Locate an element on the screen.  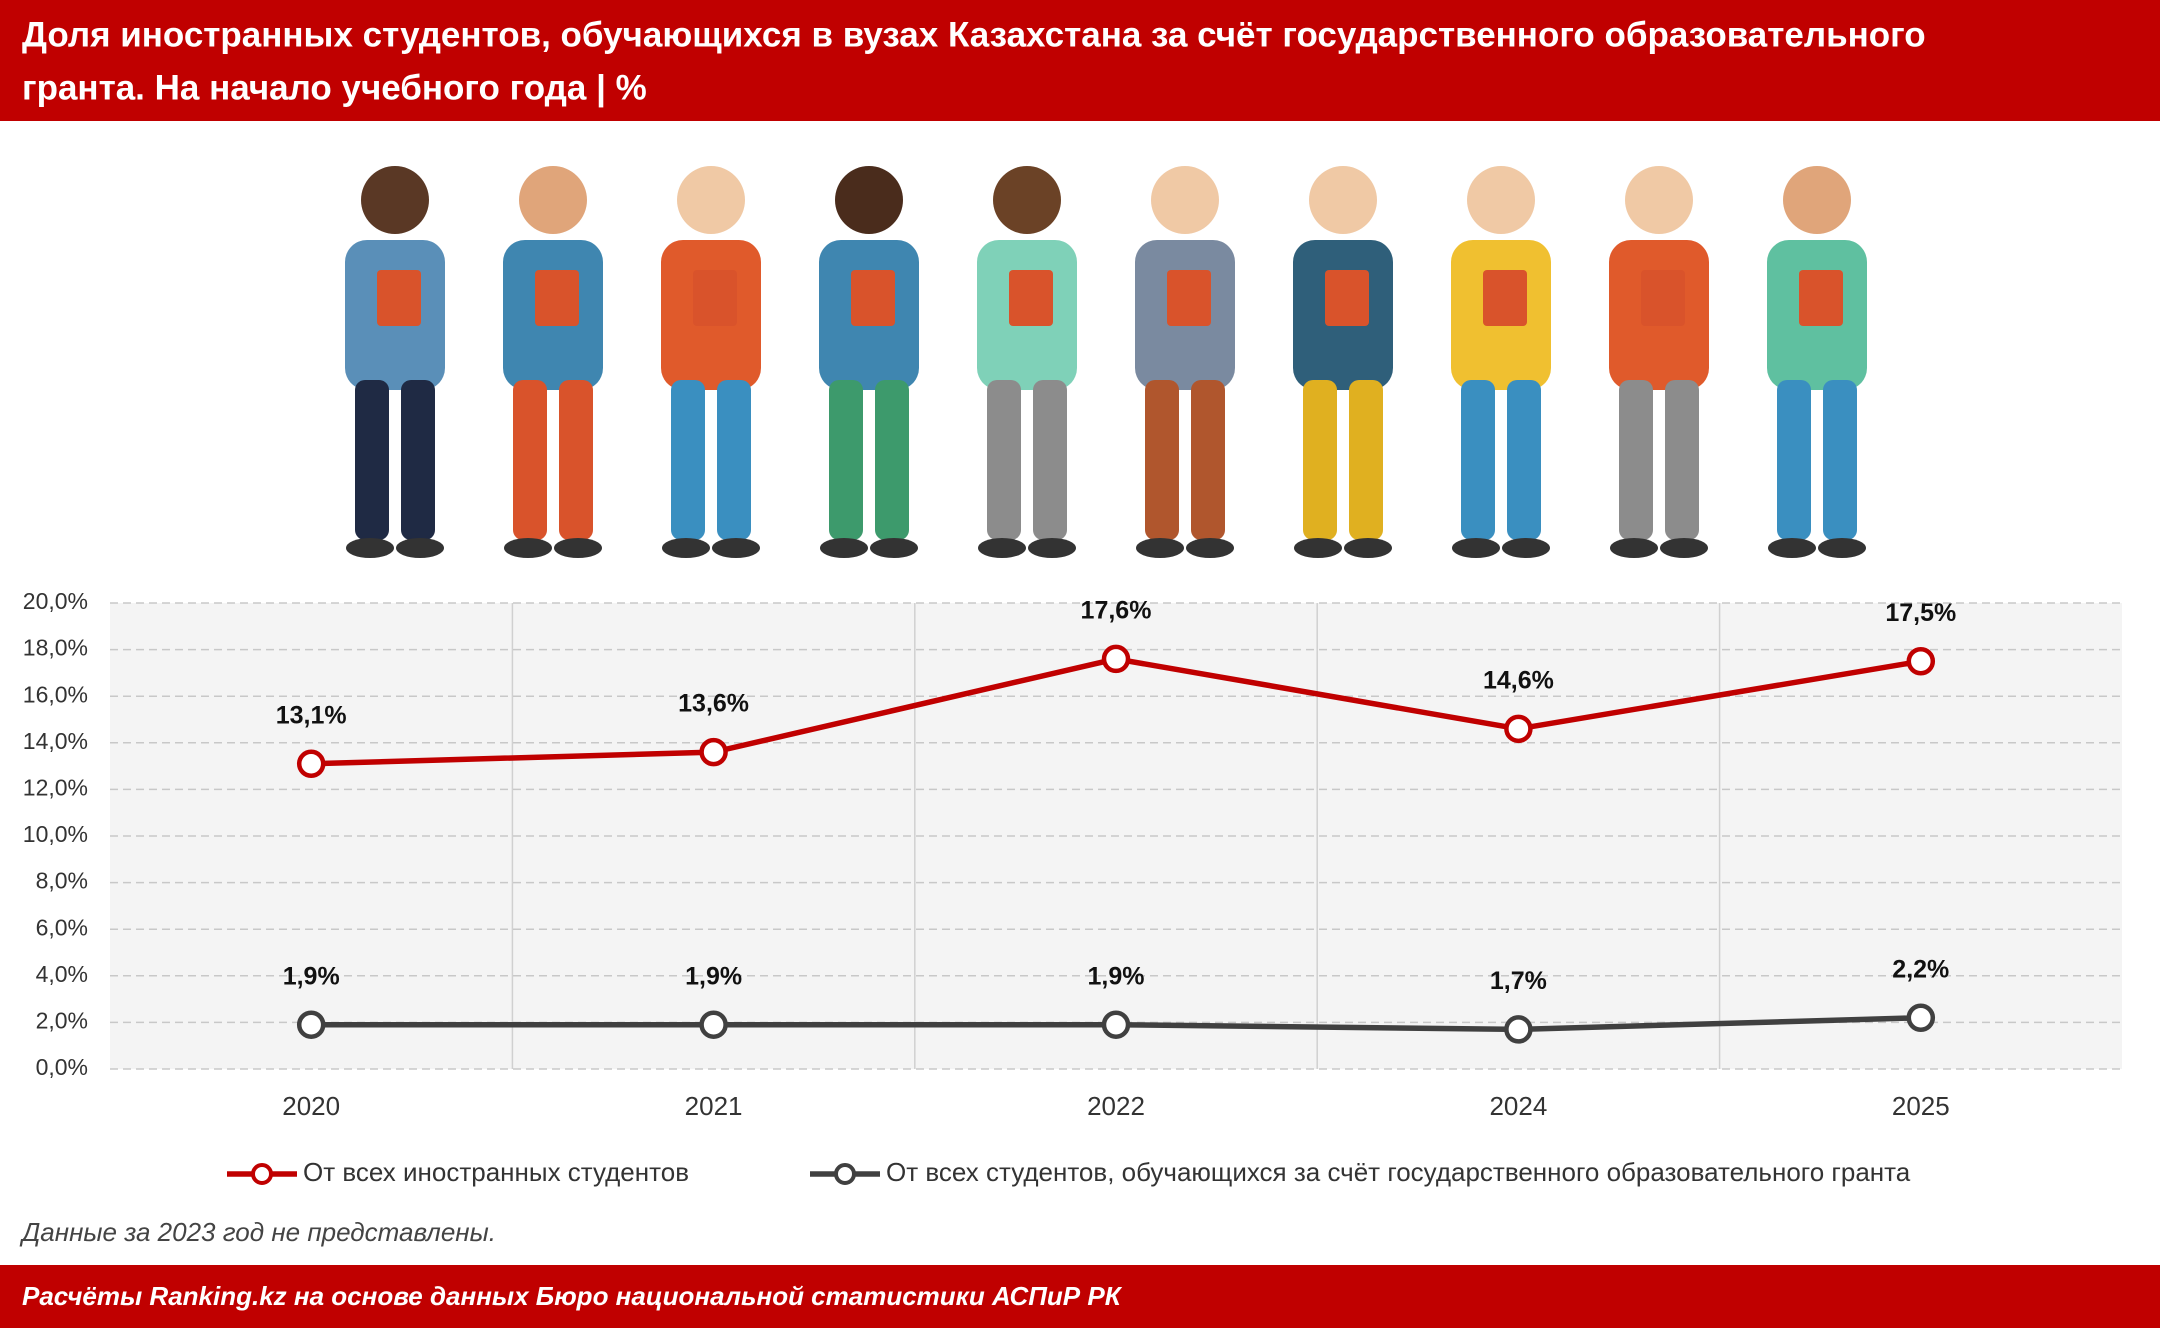
y-tick-label: 20,0% is located at coordinates (55, 601).